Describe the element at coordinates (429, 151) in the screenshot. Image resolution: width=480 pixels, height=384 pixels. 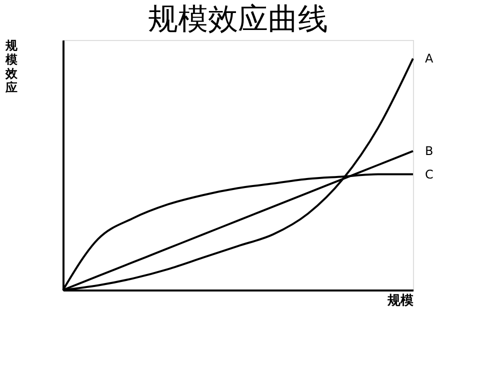
I see `series-label: B` at that location.